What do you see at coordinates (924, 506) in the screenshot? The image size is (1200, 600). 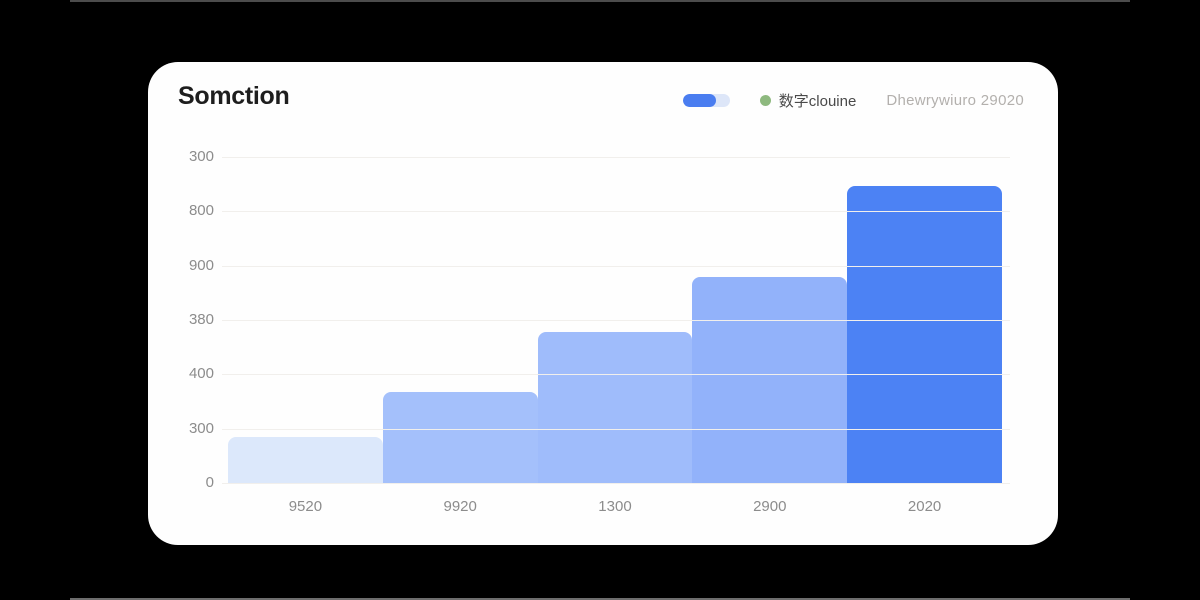 I see `x-tick-label: 2020` at bounding box center [924, 506].